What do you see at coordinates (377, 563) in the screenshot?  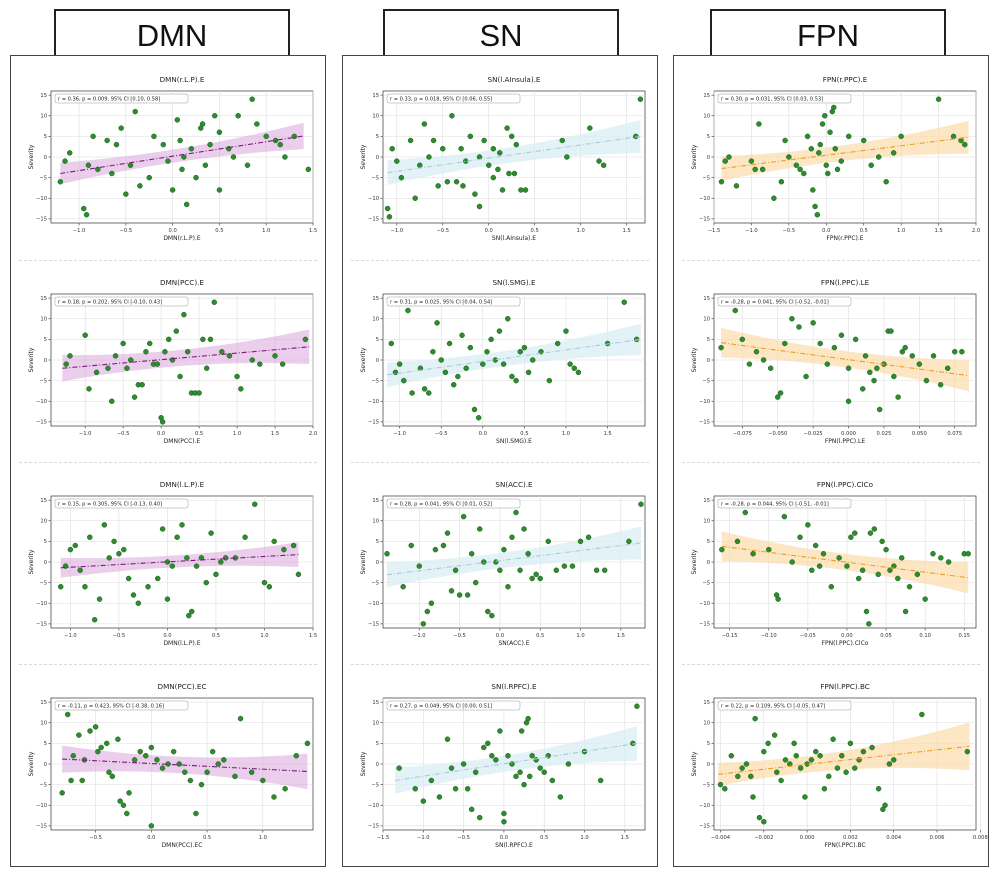 I see `y-tick-label: 0` at bounding box center [377, 563].